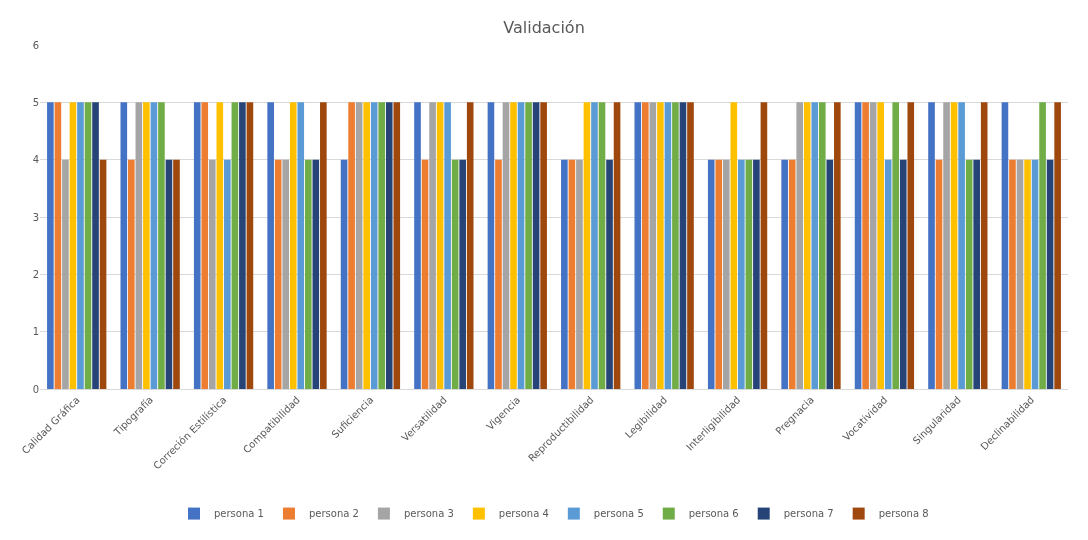  What do you see at coordinates (35, 332) in the screenshot?
I see `y-tick-label: 1` at bounding box center [35, 332].